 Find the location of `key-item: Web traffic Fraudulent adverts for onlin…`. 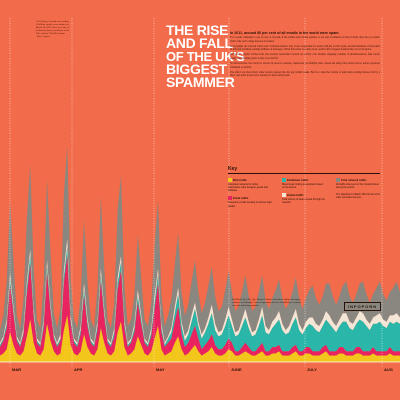

key-item: Web traffic Fraudulent adverts for onlin… is located at coordinates (250, 185).